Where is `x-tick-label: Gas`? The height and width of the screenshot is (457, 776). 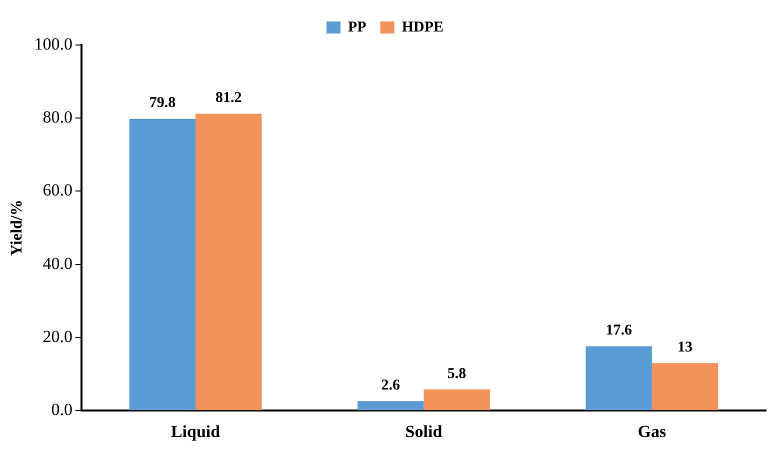
x-tick-label: Gas is located at coordinates (652, 432).